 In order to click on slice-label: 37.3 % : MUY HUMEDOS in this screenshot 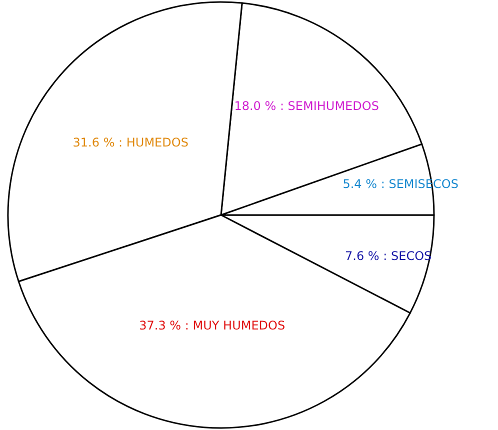, I will do `click(212, 325)`.